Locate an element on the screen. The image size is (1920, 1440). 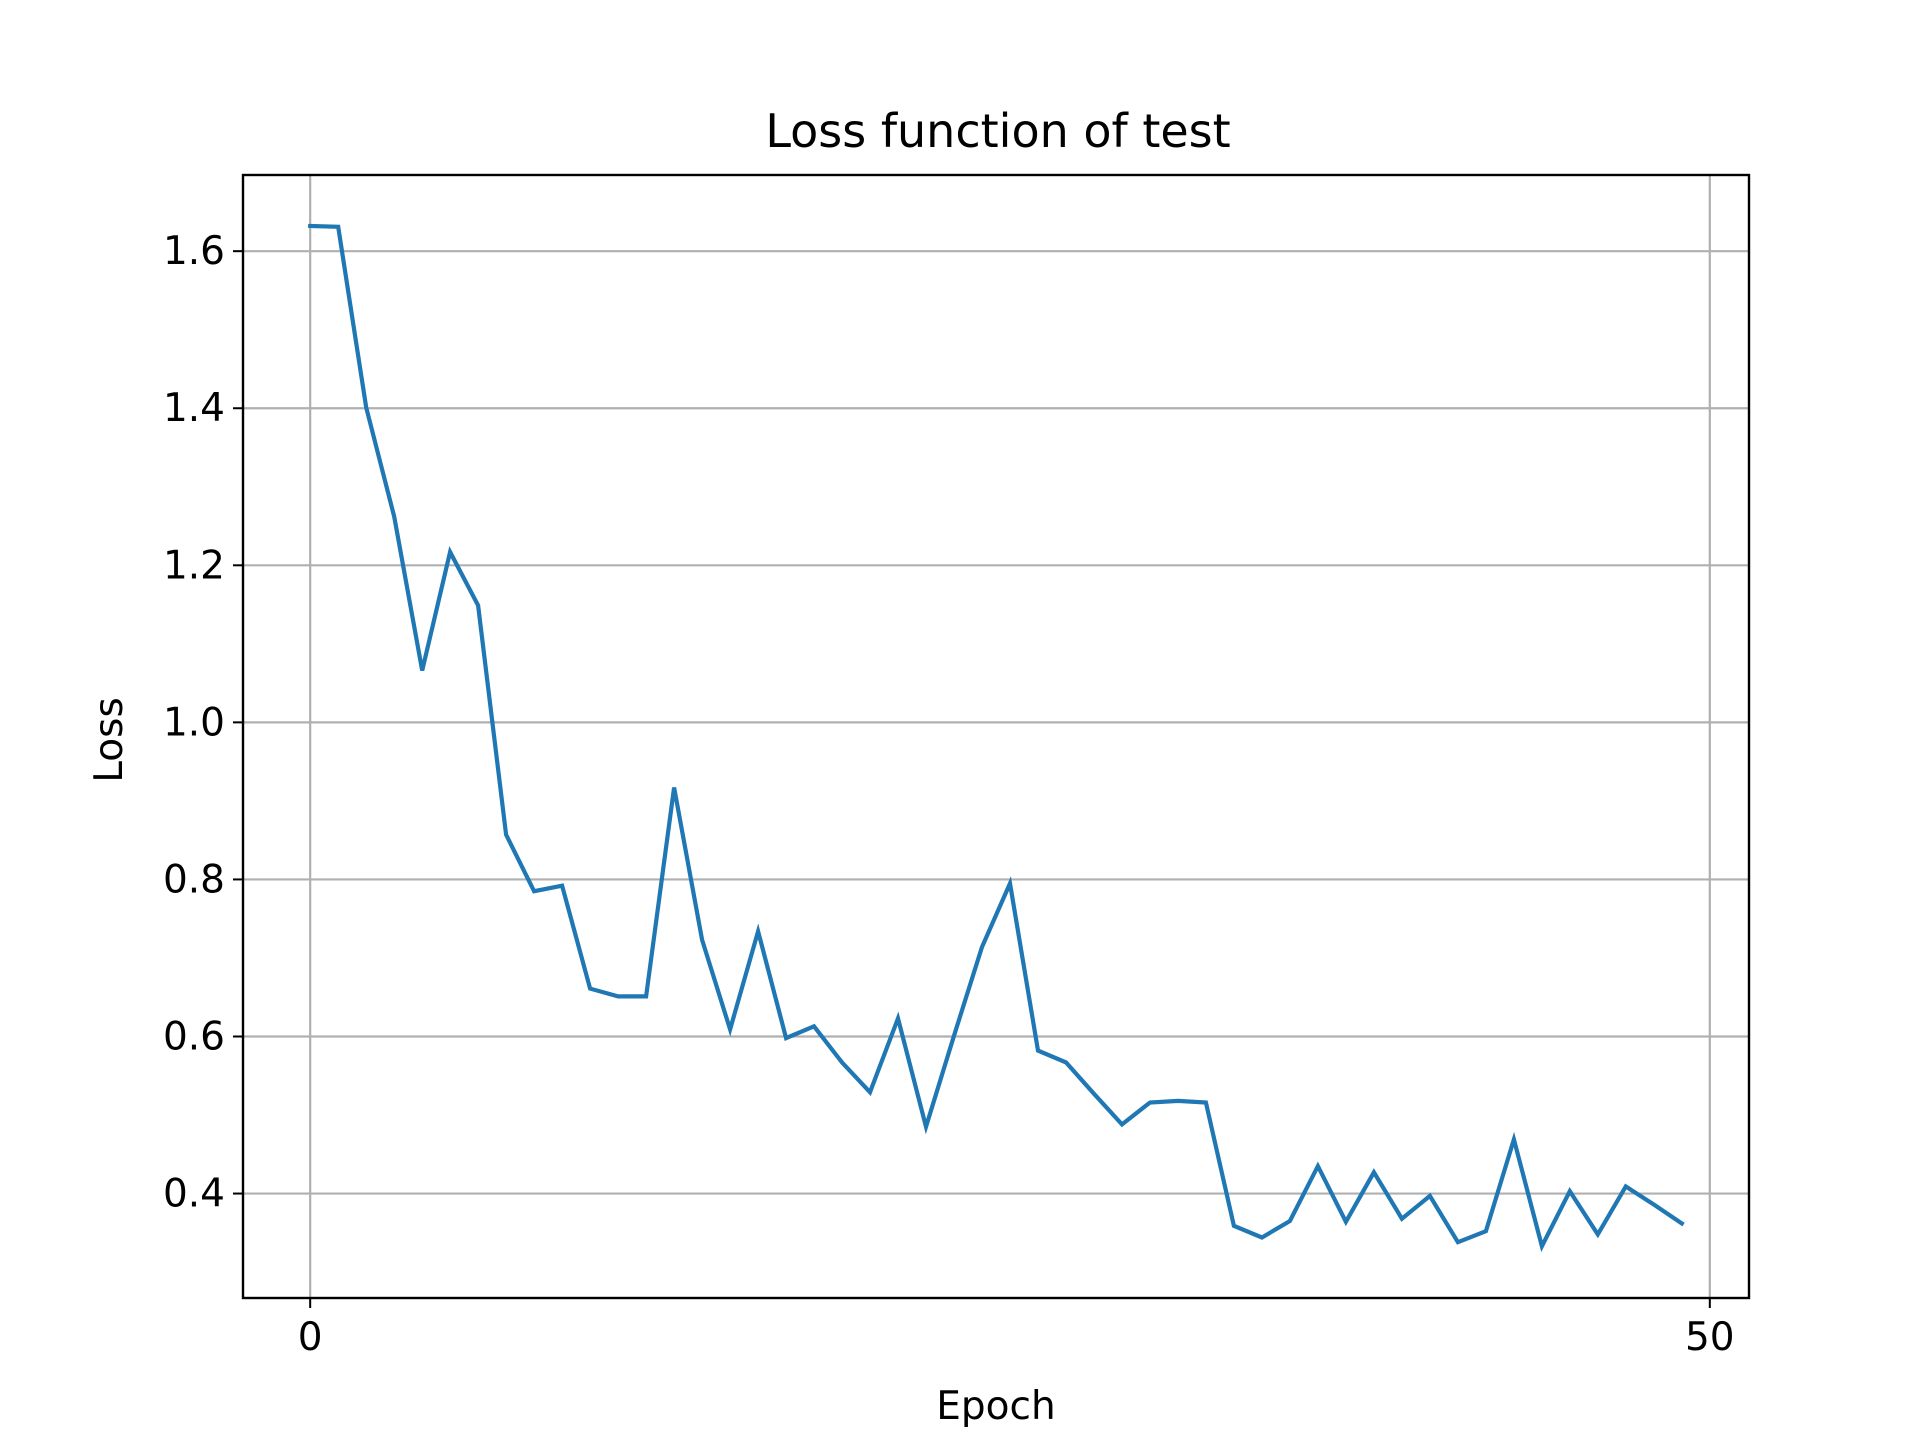
y-tick-label: 0.8 is located at coordinates (194, 879).